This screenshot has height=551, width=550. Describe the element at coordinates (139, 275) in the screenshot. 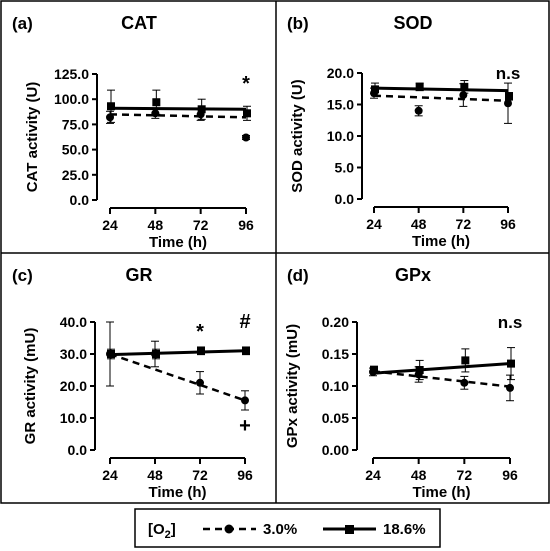

I see `chart-title: GR` at that location.